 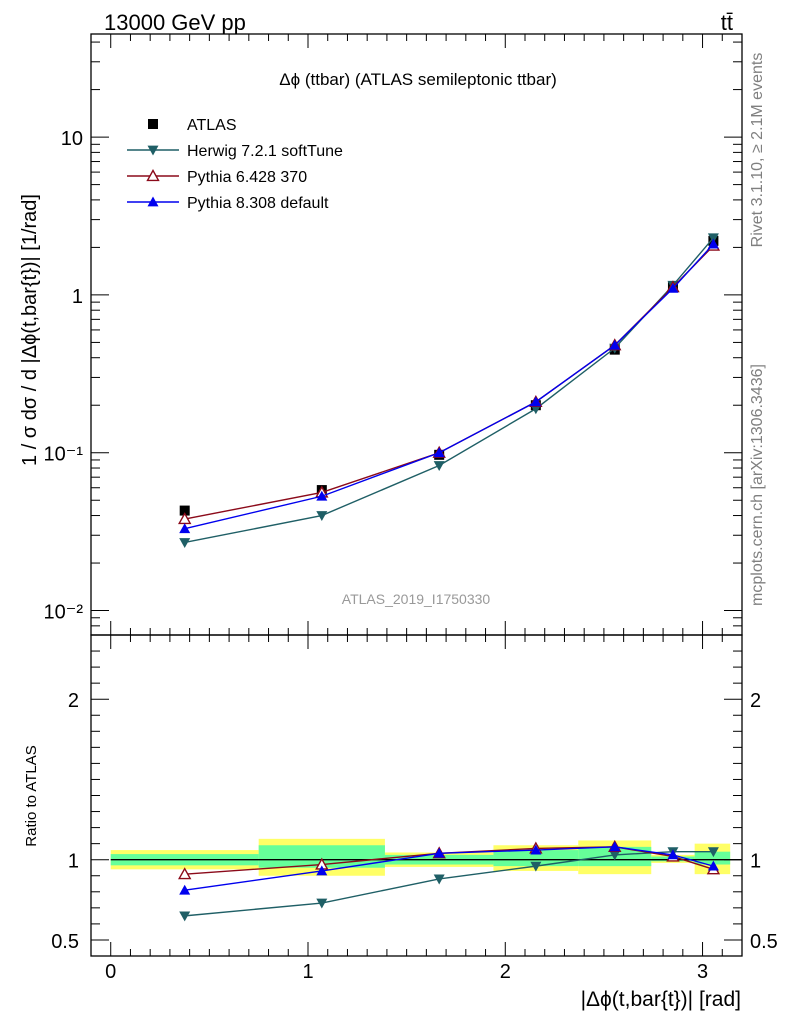 I want to click on ratio-y-tick-label-right: 1, so click(x=755, y=862).